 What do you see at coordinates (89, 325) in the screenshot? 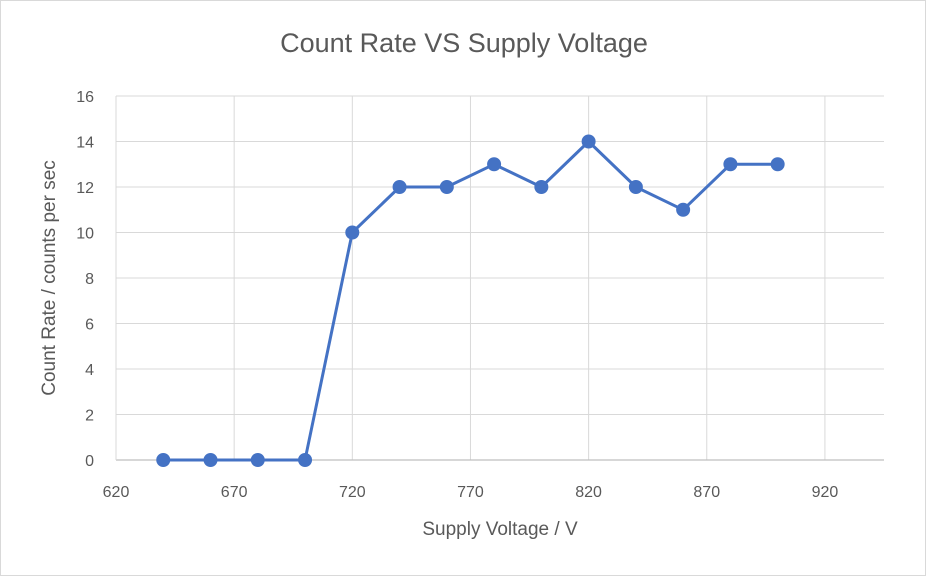
I see `y-tick-label: 6` at bounding box center [89, 325].